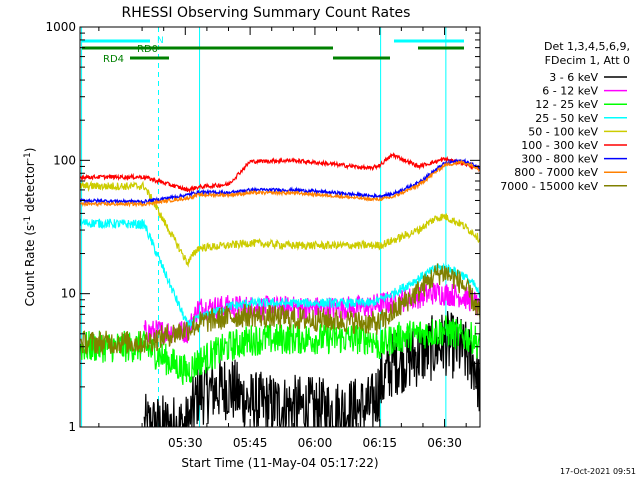 The image size is (640, 480). I want to click on legend-label: 3 - 6 keV, so click(573, 77).